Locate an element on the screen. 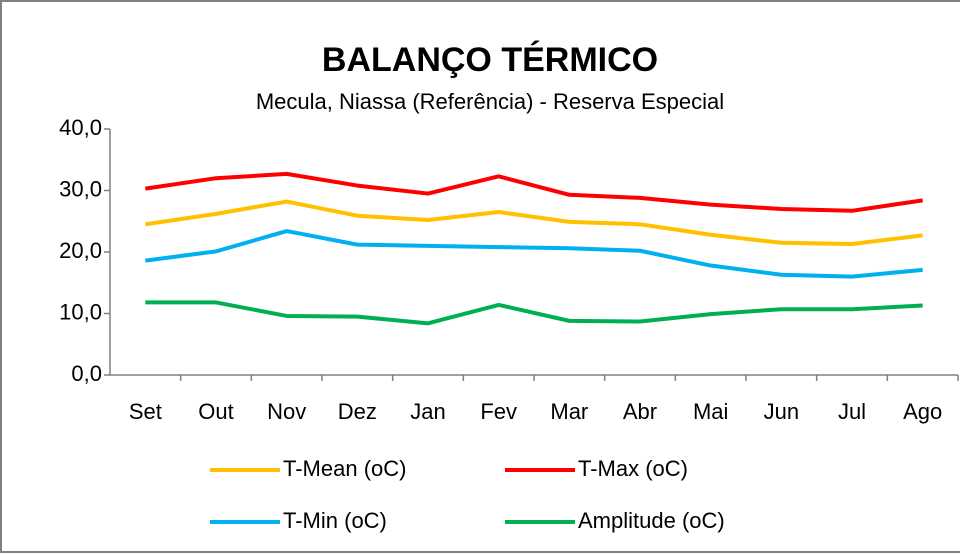 The width and height of the screenshot is (960, 554). legend-label: T-Max (oC) is located at coordinates (633, 468).